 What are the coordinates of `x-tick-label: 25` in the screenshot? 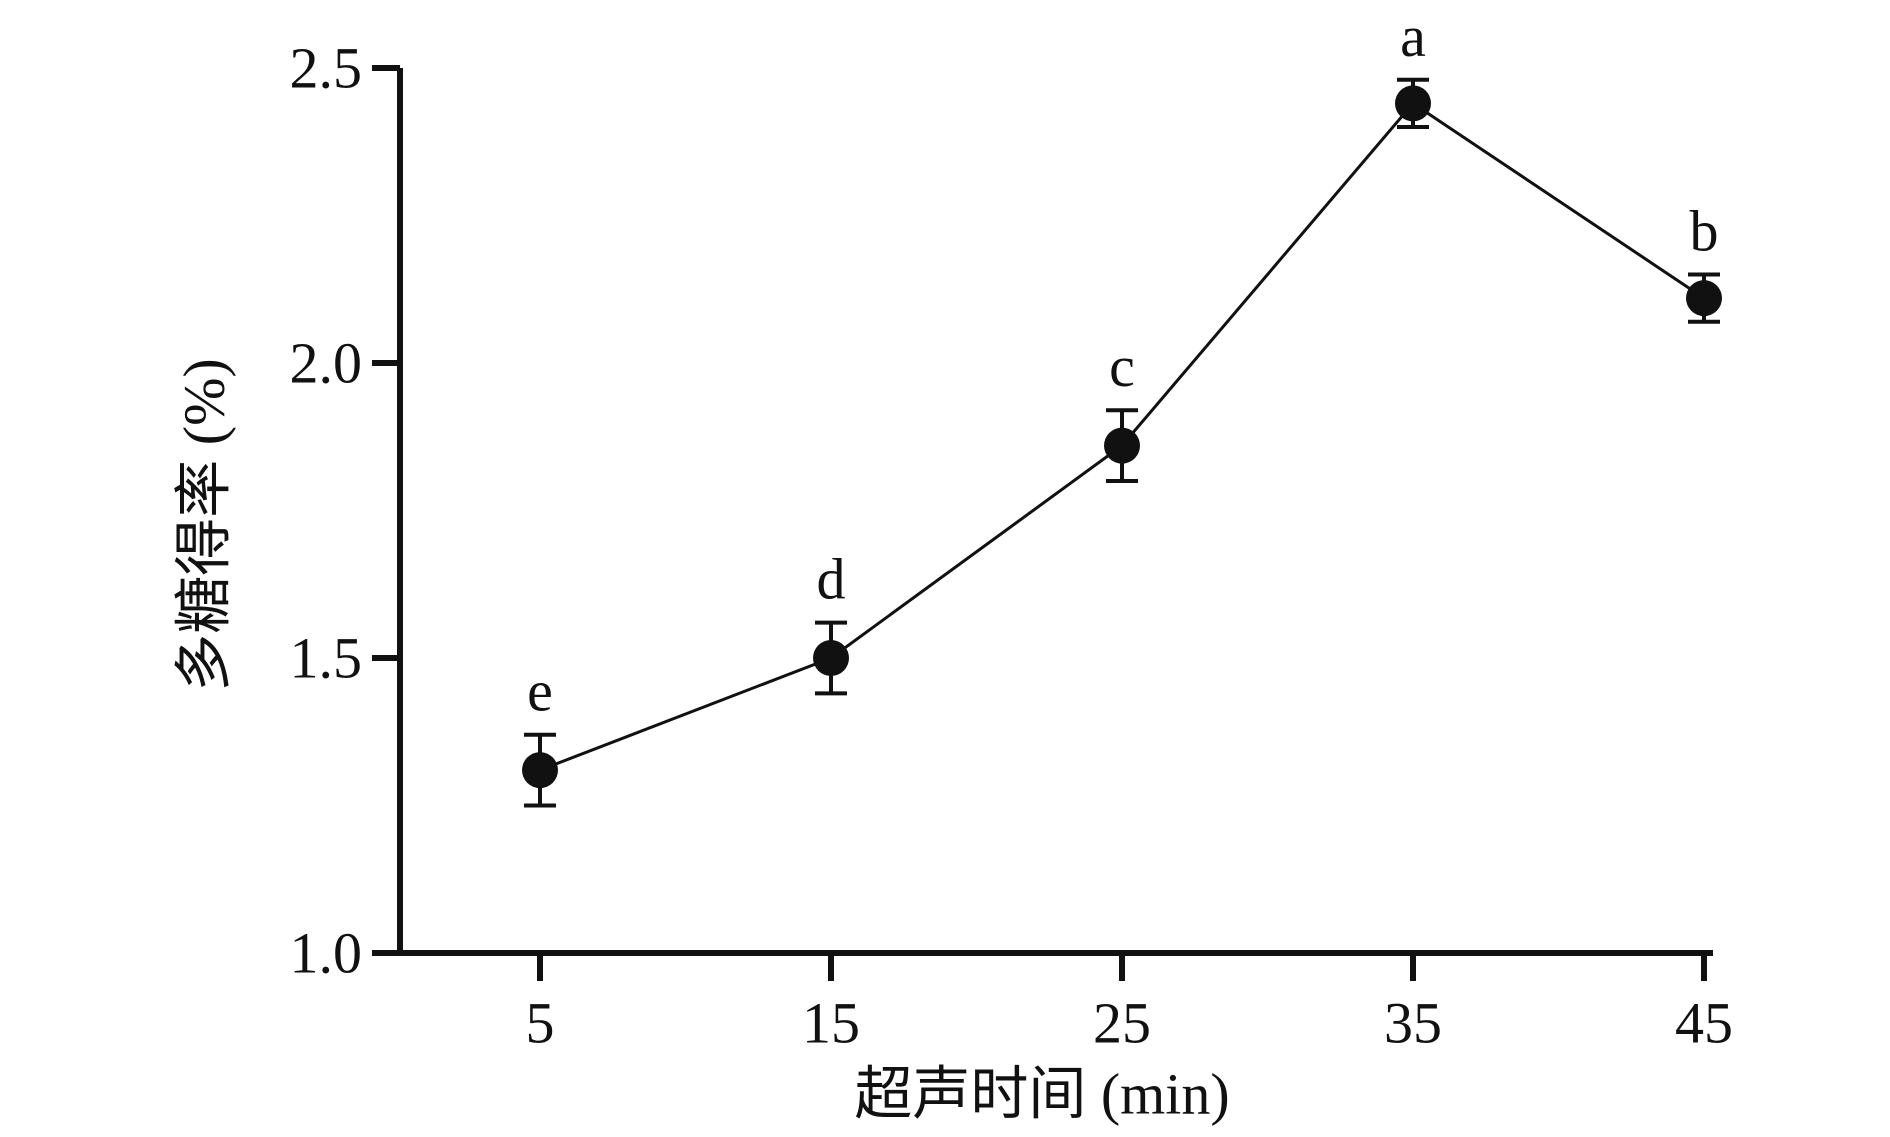 It's located at (1122, 1023).